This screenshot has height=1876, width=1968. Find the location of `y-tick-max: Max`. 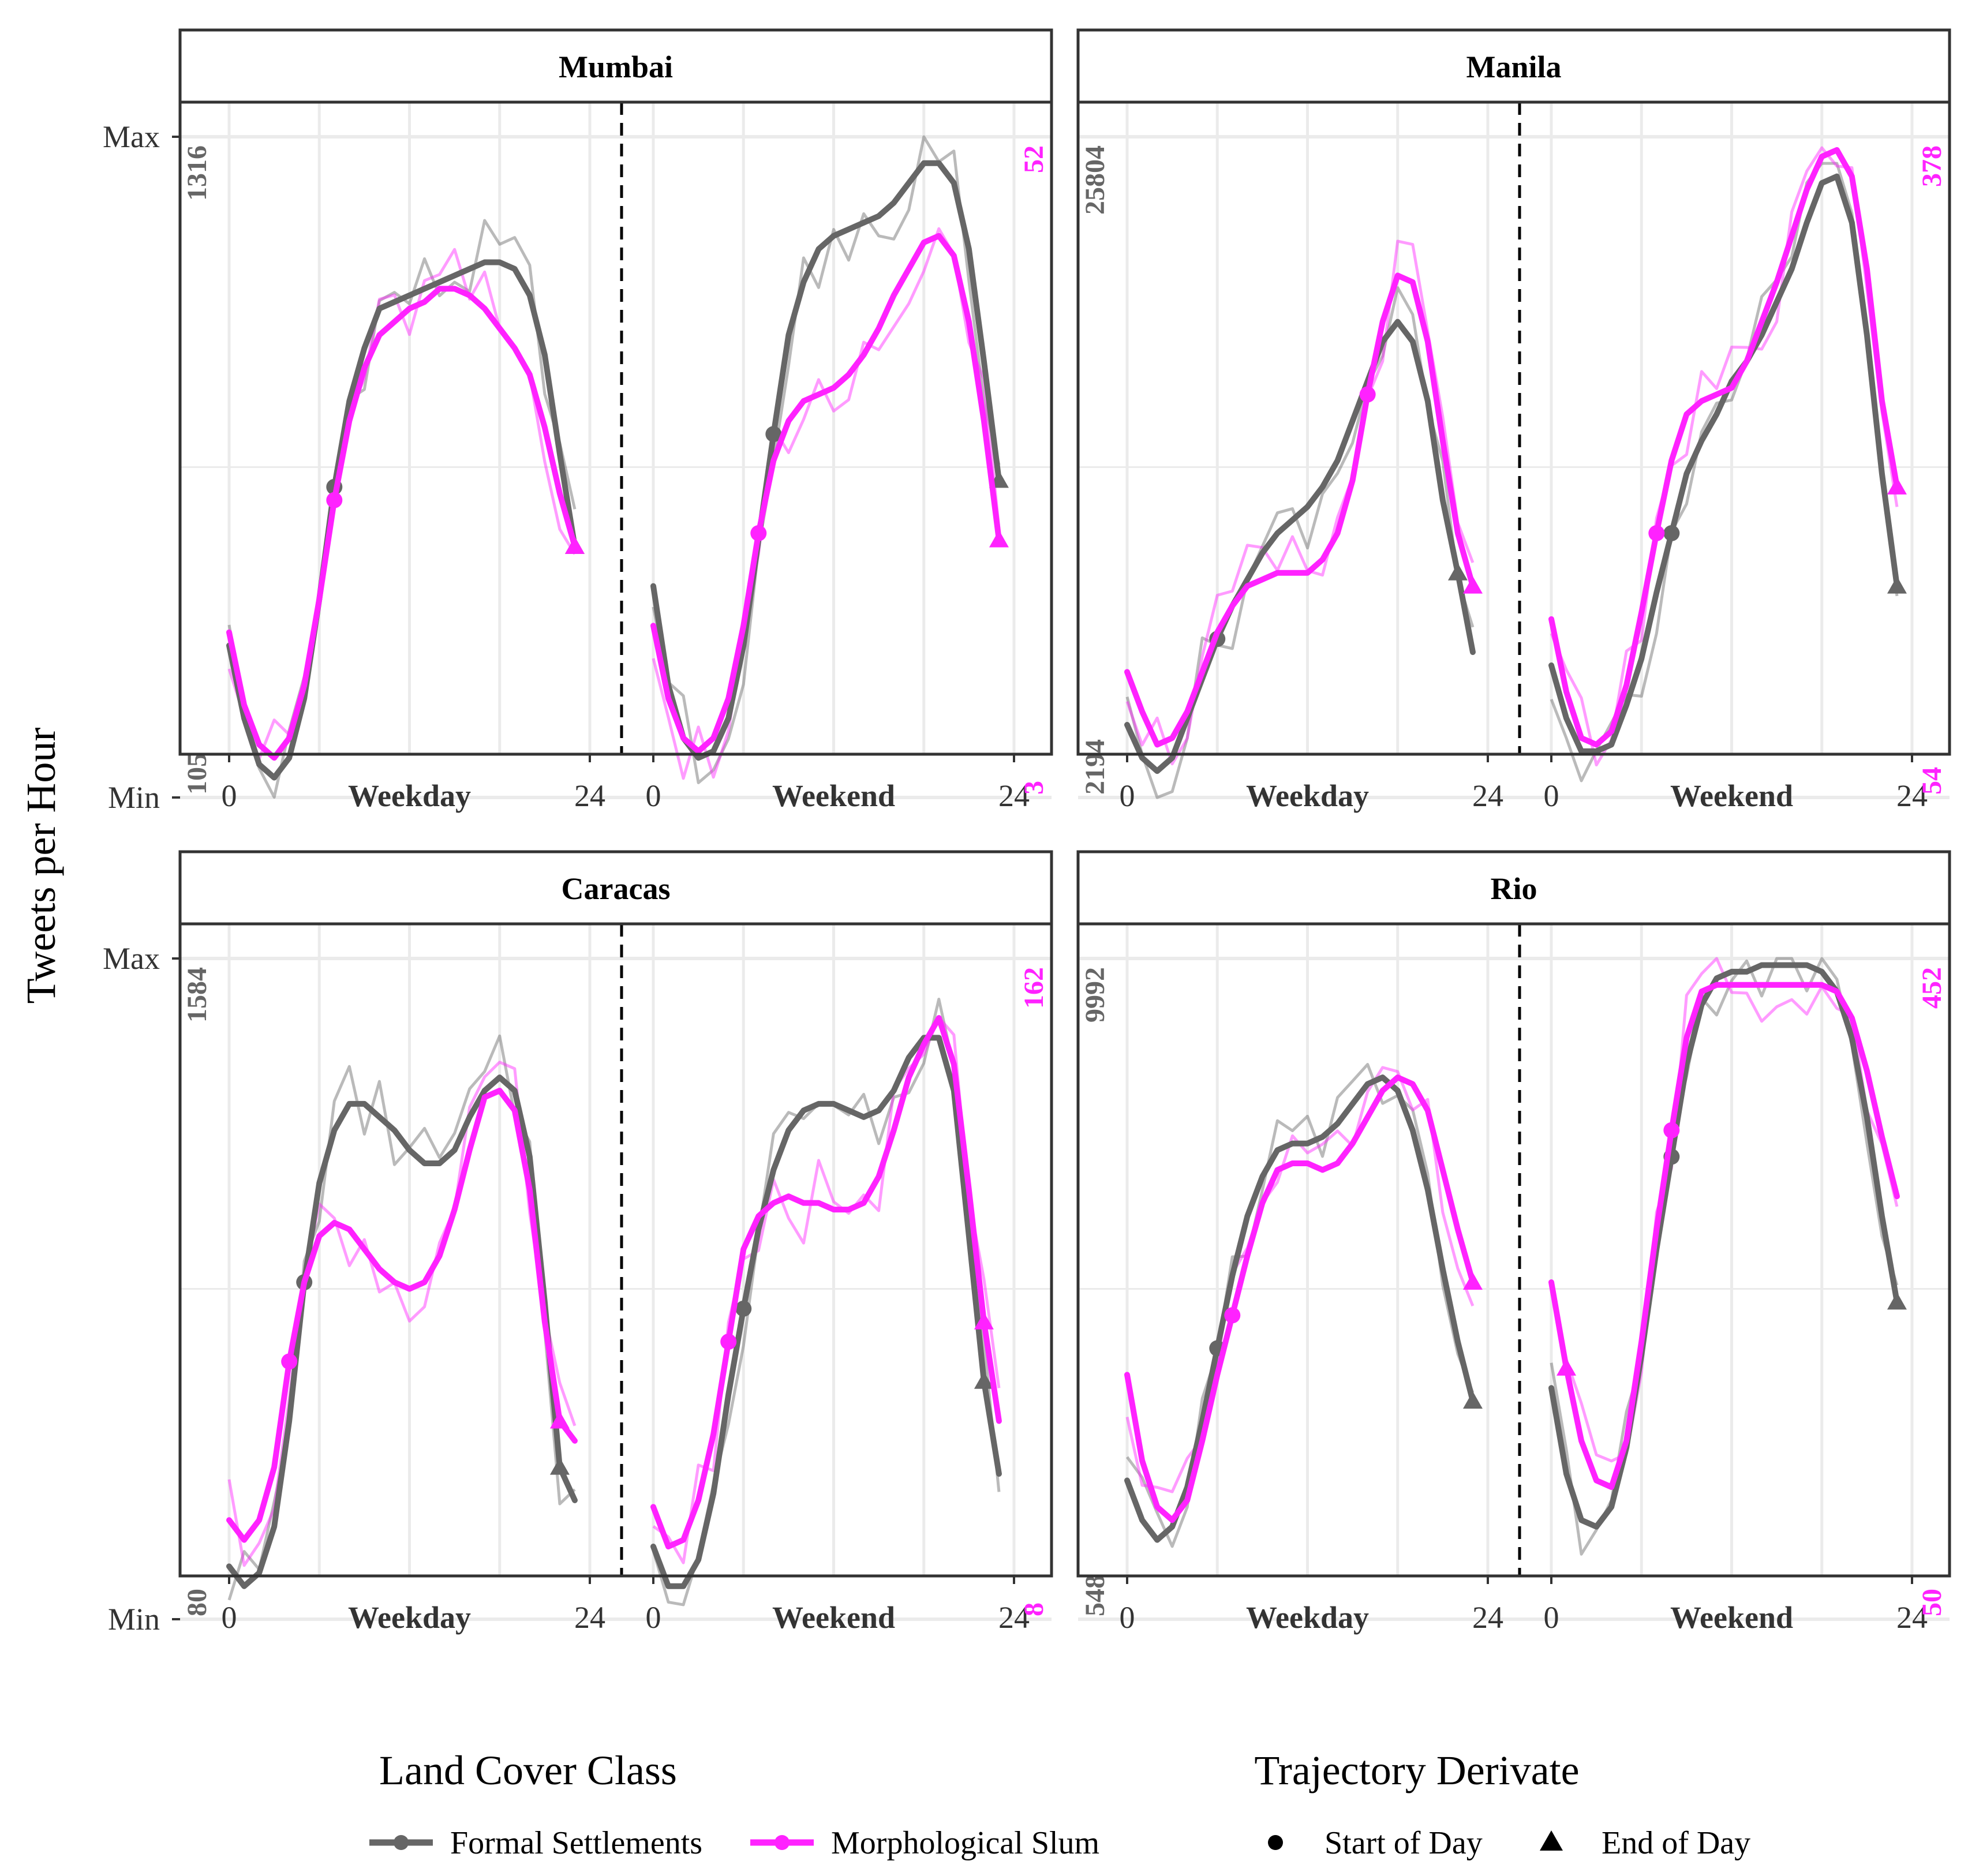

y-tick-max: Max is located at coordinates (131, 136).